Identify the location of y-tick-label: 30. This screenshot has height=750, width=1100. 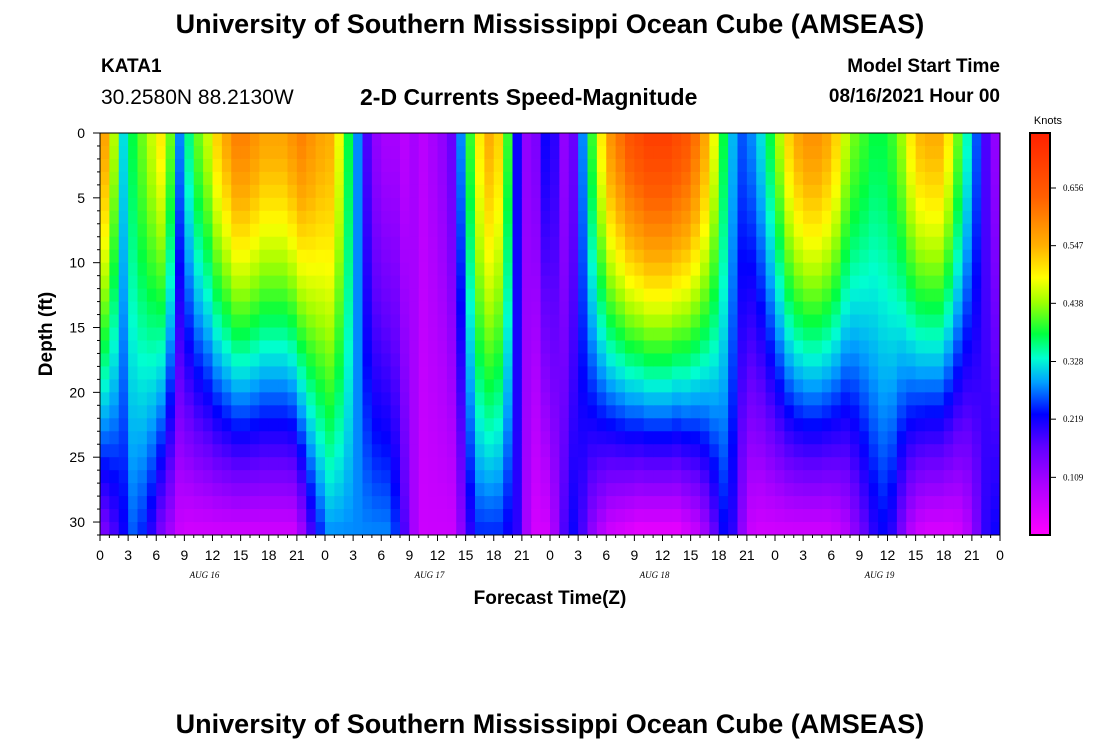
(77, 522).